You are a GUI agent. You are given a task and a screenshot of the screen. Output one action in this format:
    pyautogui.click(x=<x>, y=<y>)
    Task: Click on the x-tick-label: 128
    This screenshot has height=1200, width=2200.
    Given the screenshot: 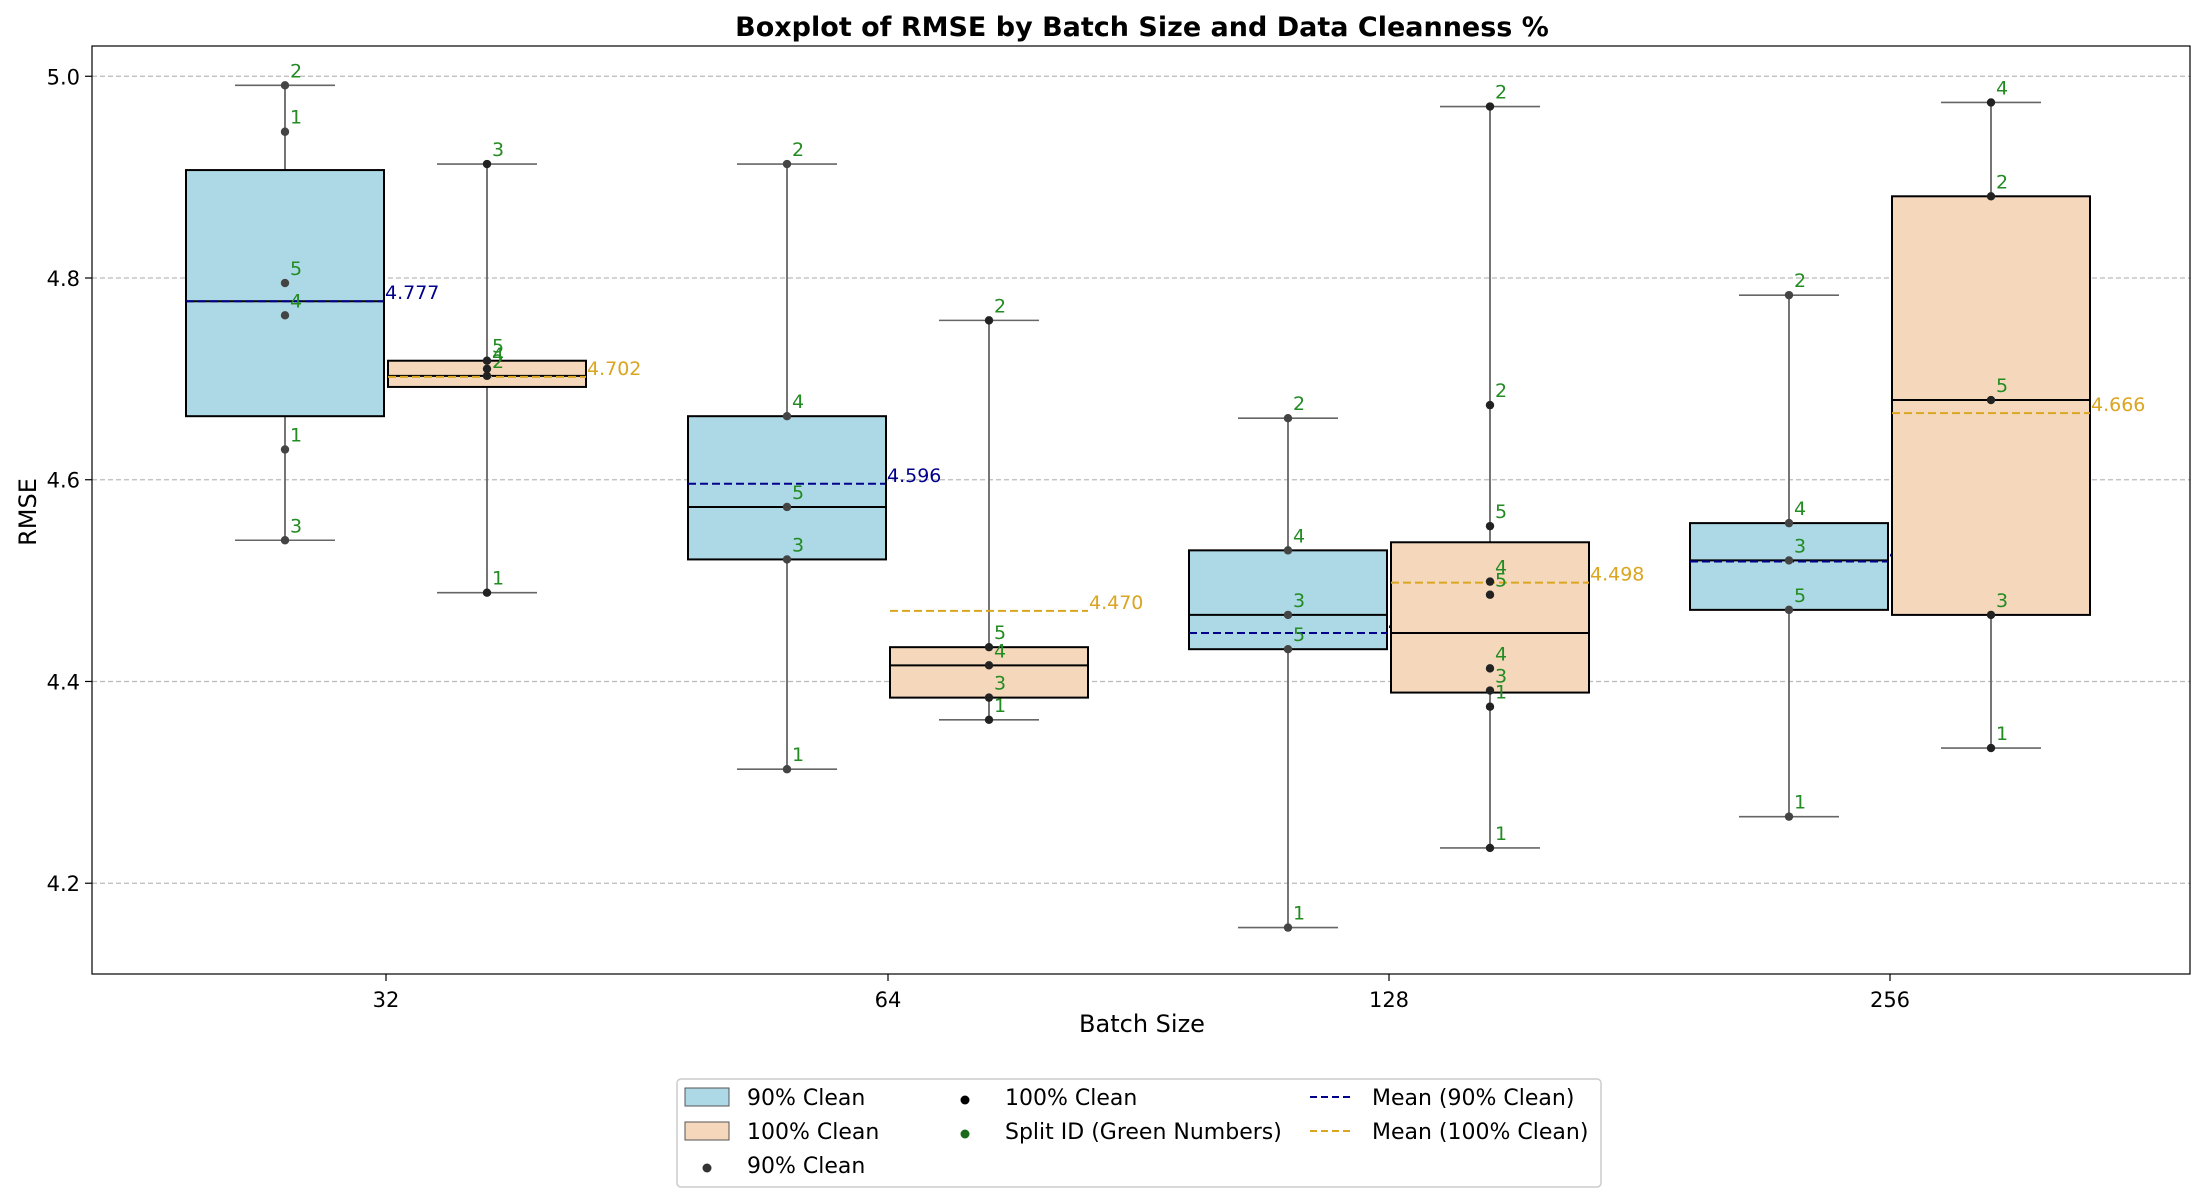 What is the action you would take?
    pyautogui.click(x=1389, y=1000)
    